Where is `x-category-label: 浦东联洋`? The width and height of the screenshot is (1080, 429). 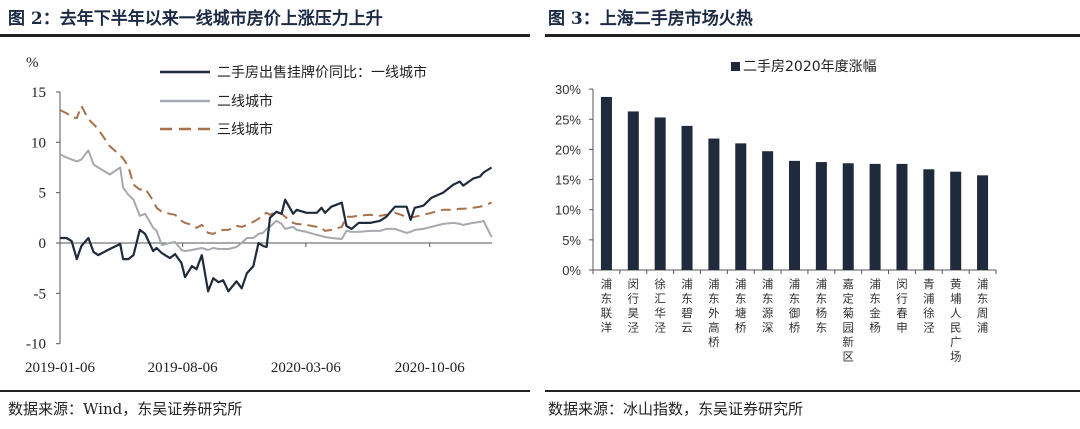 x-category-label: 浦东联洋 is located at coordinates (607, 306).